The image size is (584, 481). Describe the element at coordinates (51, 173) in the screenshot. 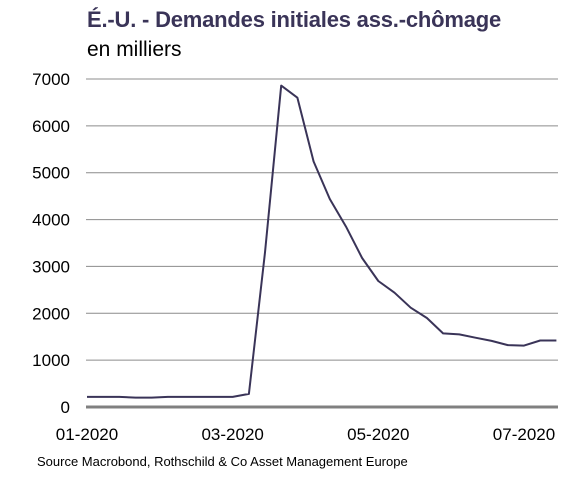

I see `y-tick-label: 5000` at that location.